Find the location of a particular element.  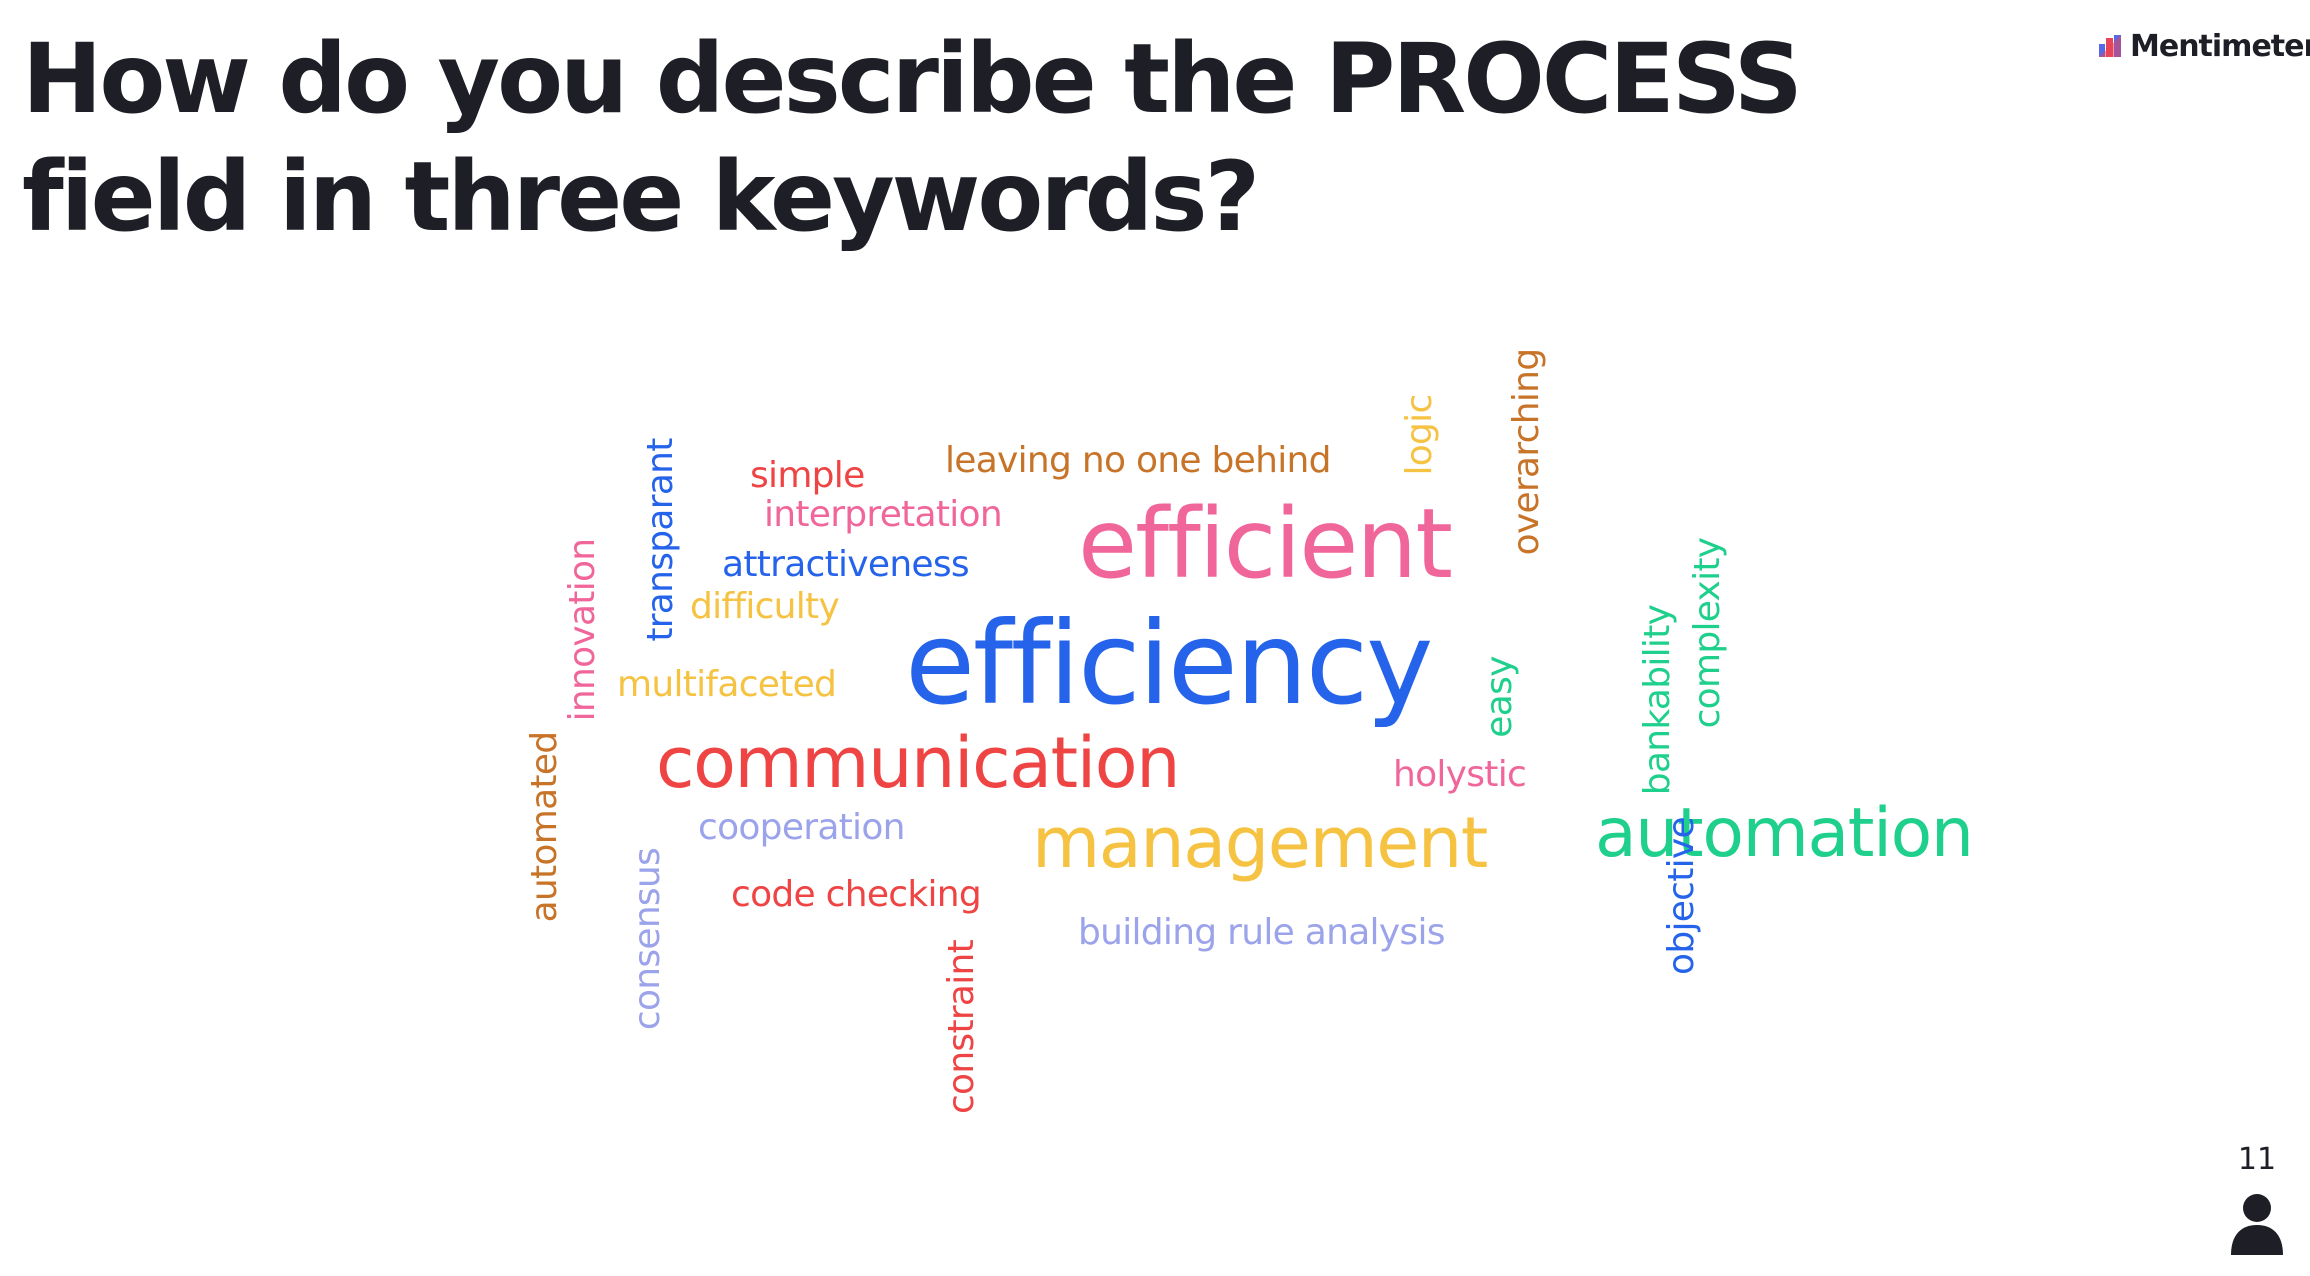

word-simple: simple is located at coordinates (807, 475).